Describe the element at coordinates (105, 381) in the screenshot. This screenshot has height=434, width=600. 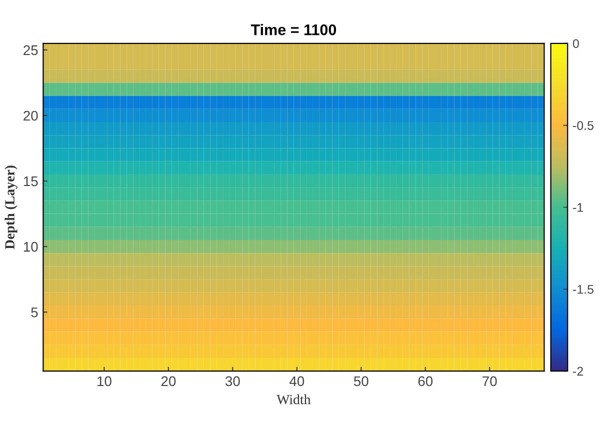
I see `x-tick-label: 10` at that location.